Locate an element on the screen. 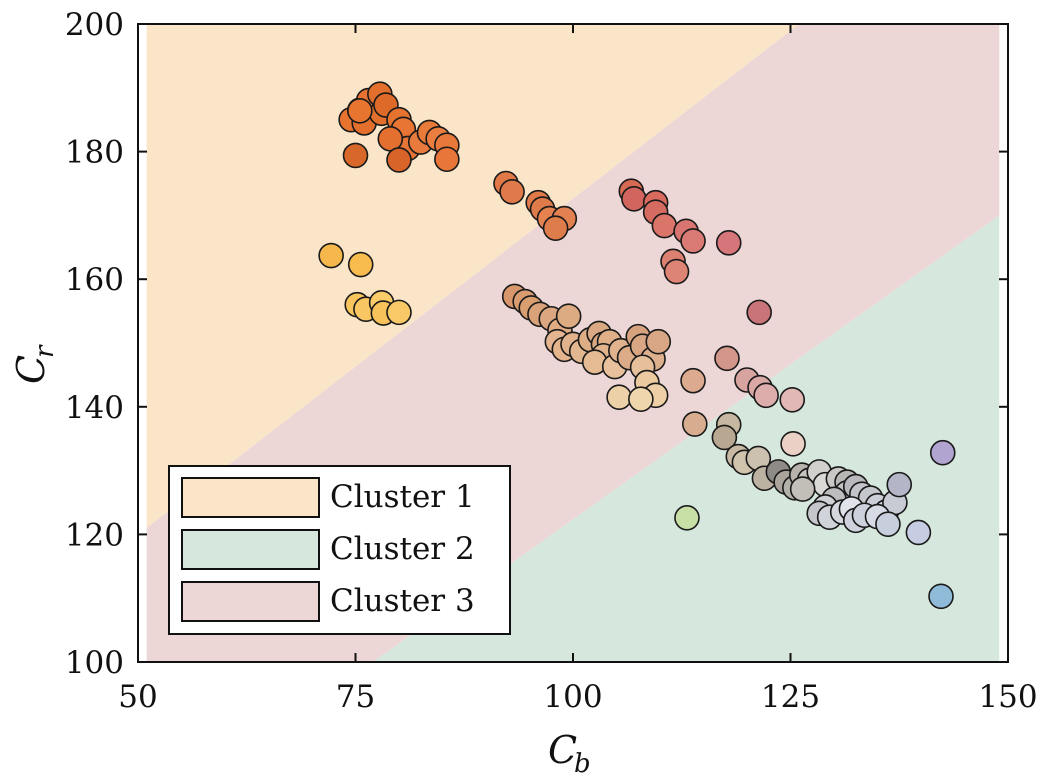  x-tick-label: 50 is located at coordinates (137, 697).